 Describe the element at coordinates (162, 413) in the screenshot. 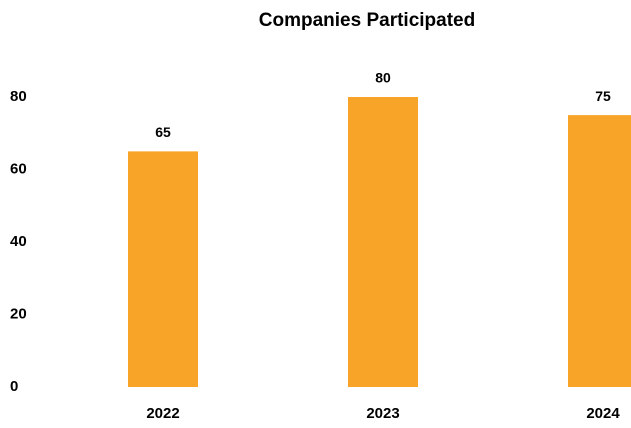

I see `x-tick-label: 2022` at that location.